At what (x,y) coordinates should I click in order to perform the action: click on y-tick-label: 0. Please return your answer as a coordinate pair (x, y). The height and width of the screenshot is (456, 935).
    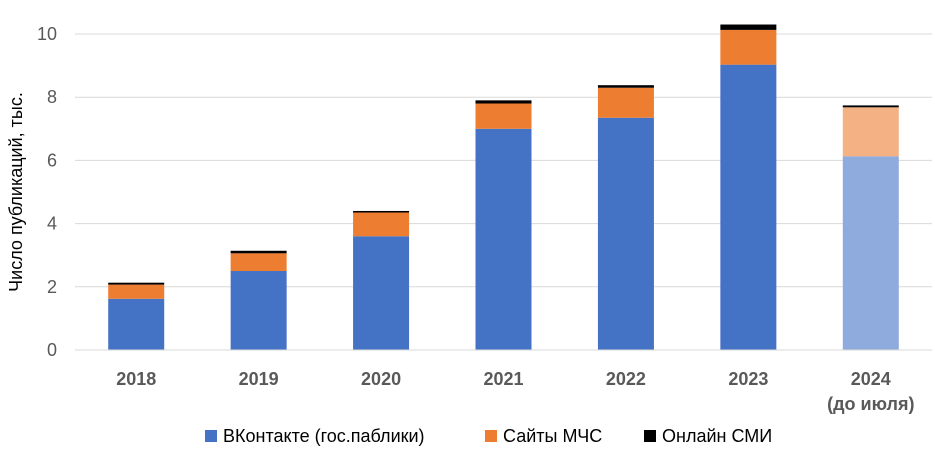
    Looking at the image, I should click on (52, 350).